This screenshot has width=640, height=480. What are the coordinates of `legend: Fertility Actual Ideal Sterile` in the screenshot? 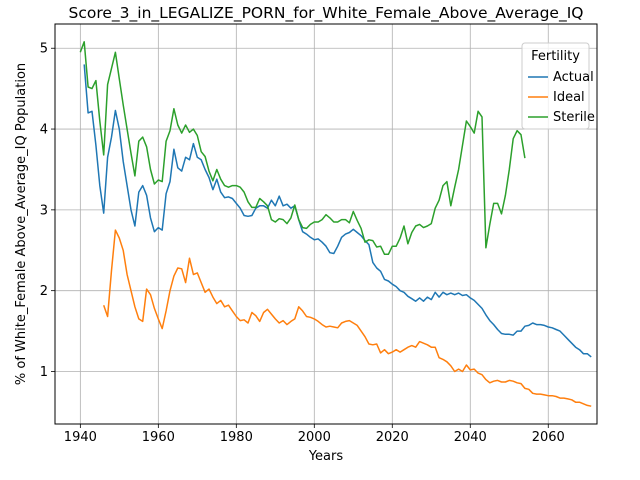 It's located at (558, 86).